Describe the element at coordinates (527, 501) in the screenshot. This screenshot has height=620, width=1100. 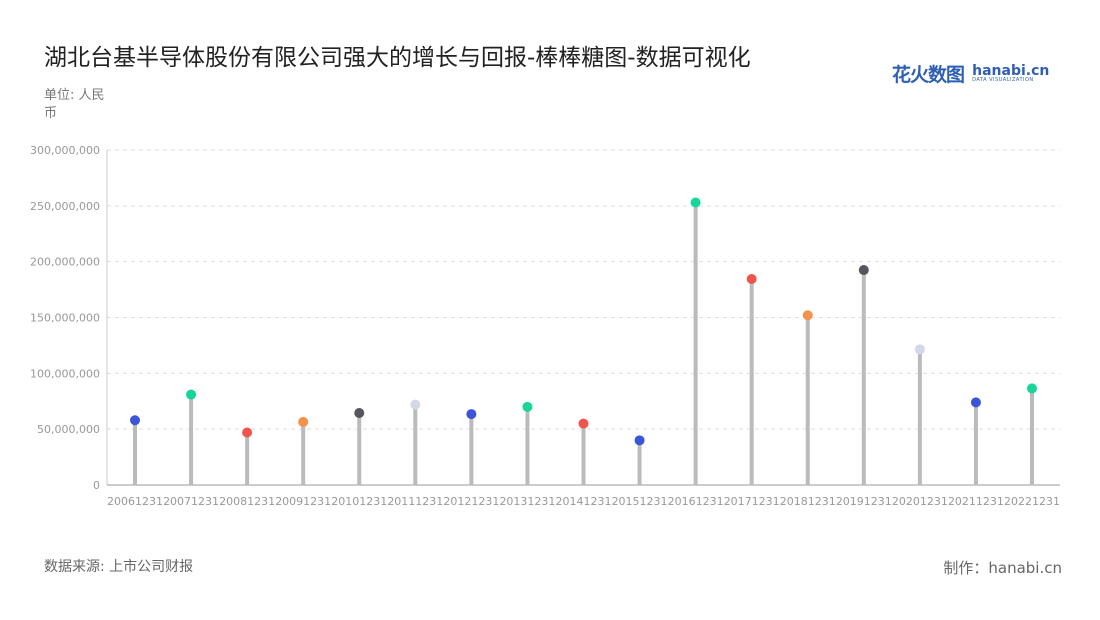
I see `x-tick-label: 20131231` at that location.